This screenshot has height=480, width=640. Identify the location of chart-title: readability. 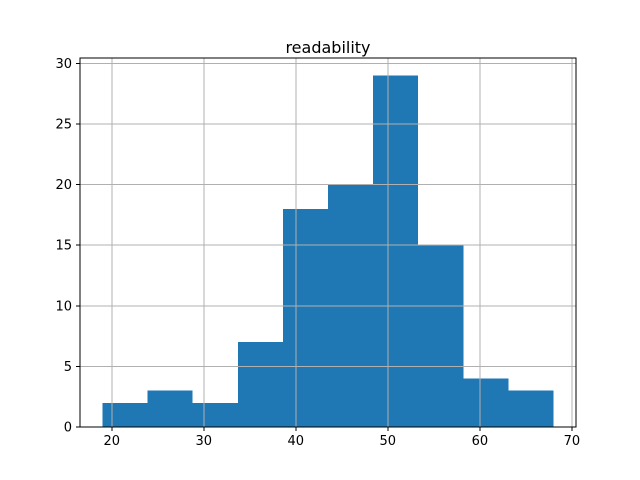
(327, 47).